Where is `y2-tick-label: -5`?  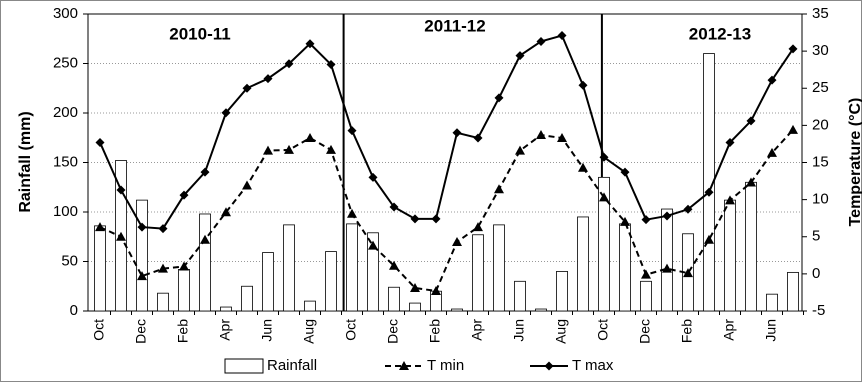 y2-tick-label: -5 is located at coordinates (818, 310).